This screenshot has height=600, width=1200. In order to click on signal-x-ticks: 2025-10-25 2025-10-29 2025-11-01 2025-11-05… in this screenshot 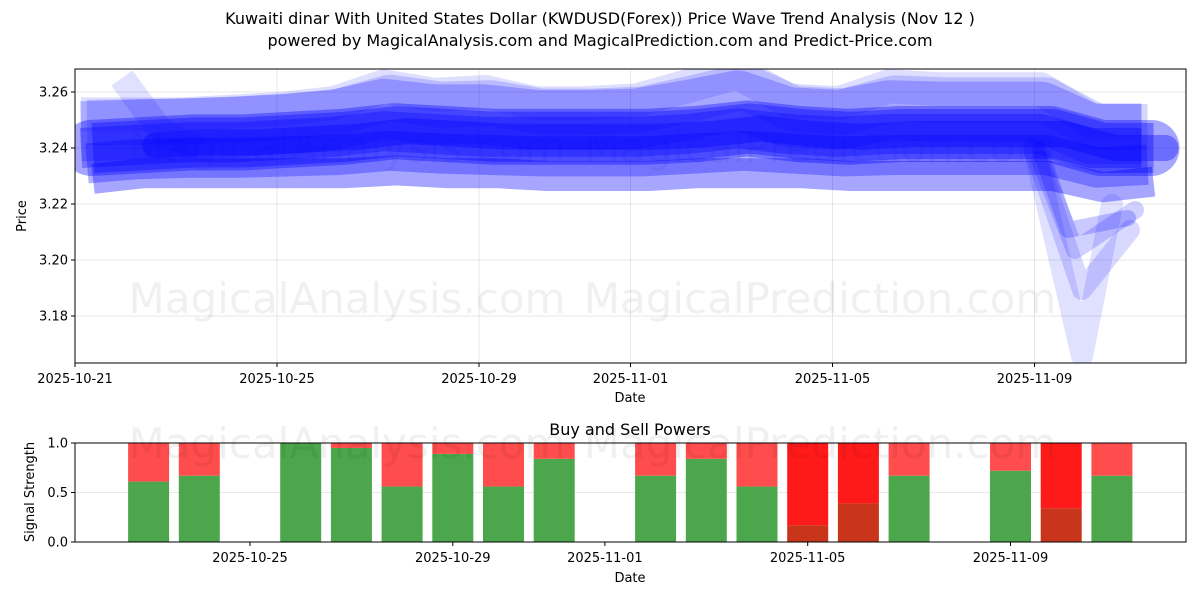, I will do `click(630, 554)`.